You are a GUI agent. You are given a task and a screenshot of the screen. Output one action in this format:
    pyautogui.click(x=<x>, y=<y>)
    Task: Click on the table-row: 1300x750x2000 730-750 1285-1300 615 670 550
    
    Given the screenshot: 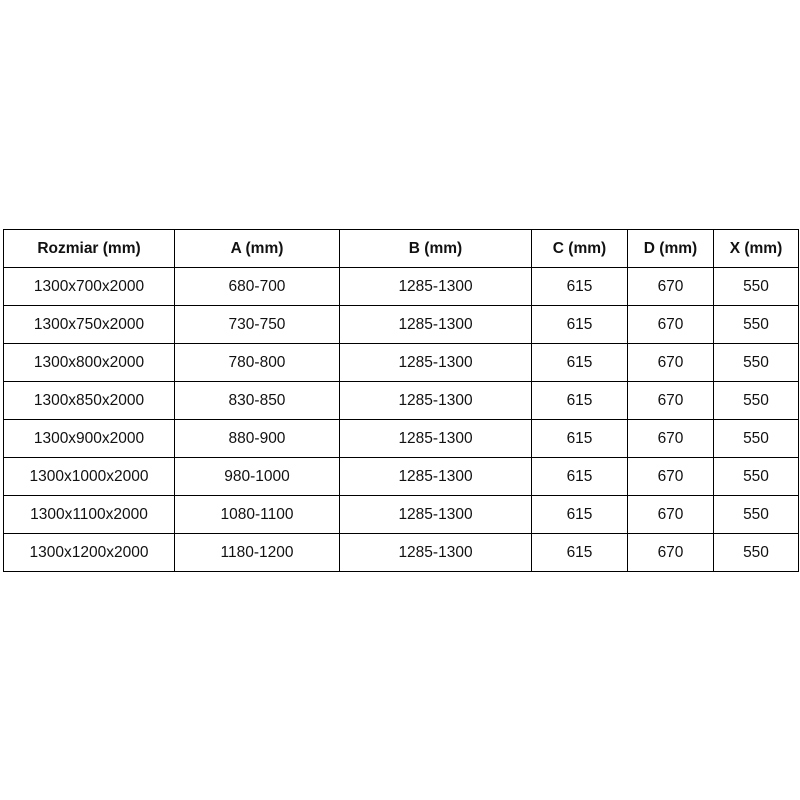 What is the action you would take?
    pyautogui.click(x=401, y=324)
    